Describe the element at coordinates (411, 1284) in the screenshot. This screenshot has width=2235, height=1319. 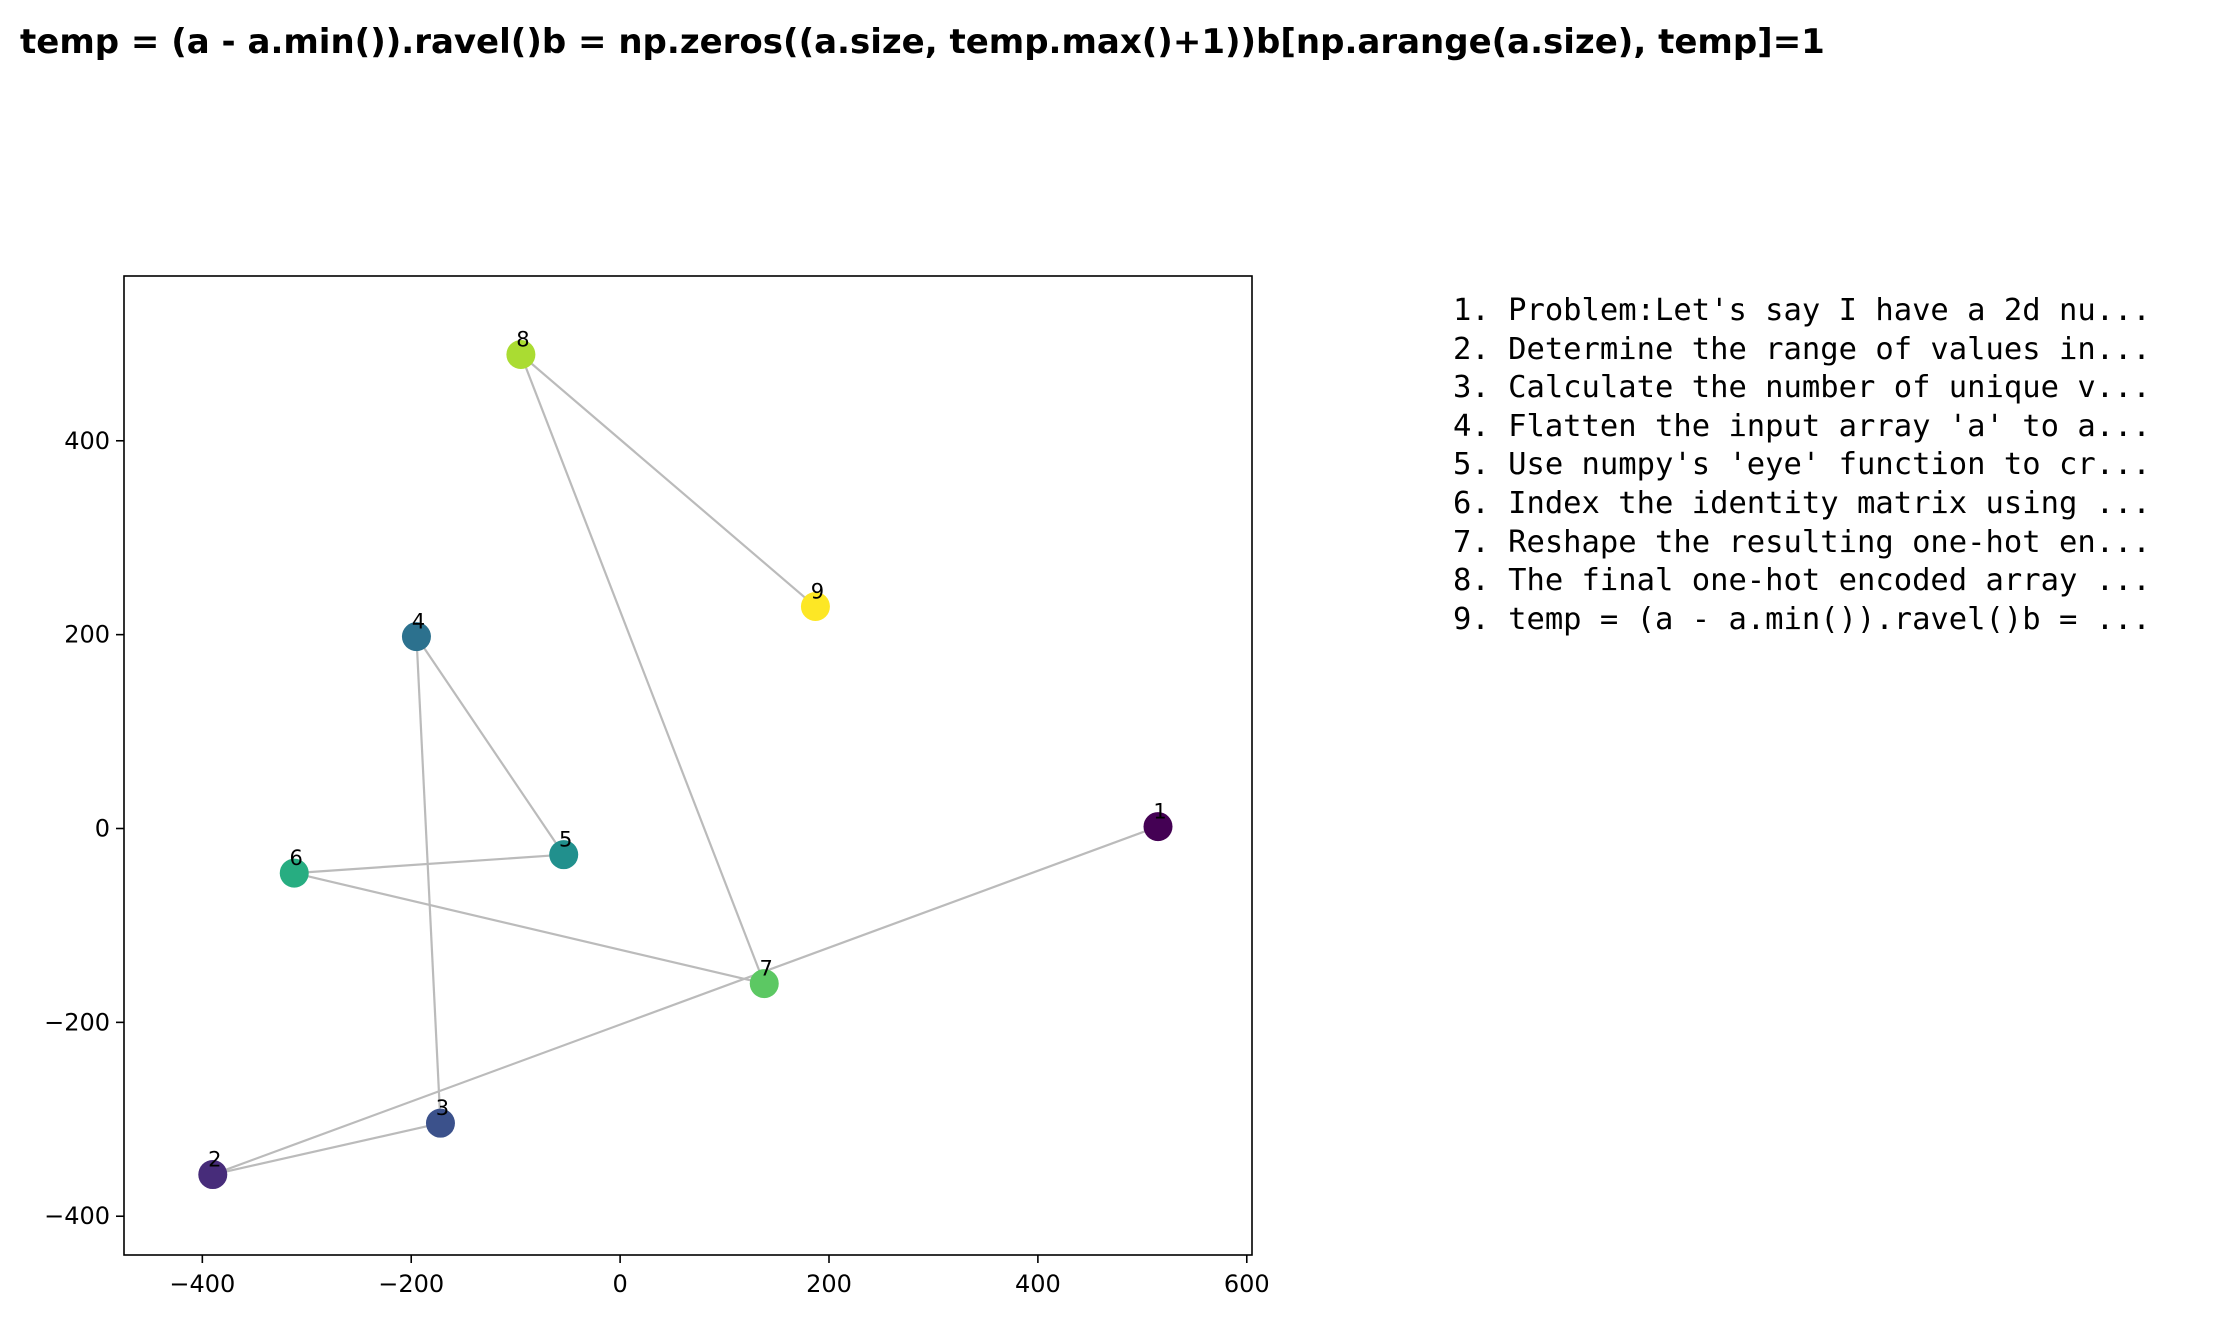
I see `x-tick-label: −200` at that location.